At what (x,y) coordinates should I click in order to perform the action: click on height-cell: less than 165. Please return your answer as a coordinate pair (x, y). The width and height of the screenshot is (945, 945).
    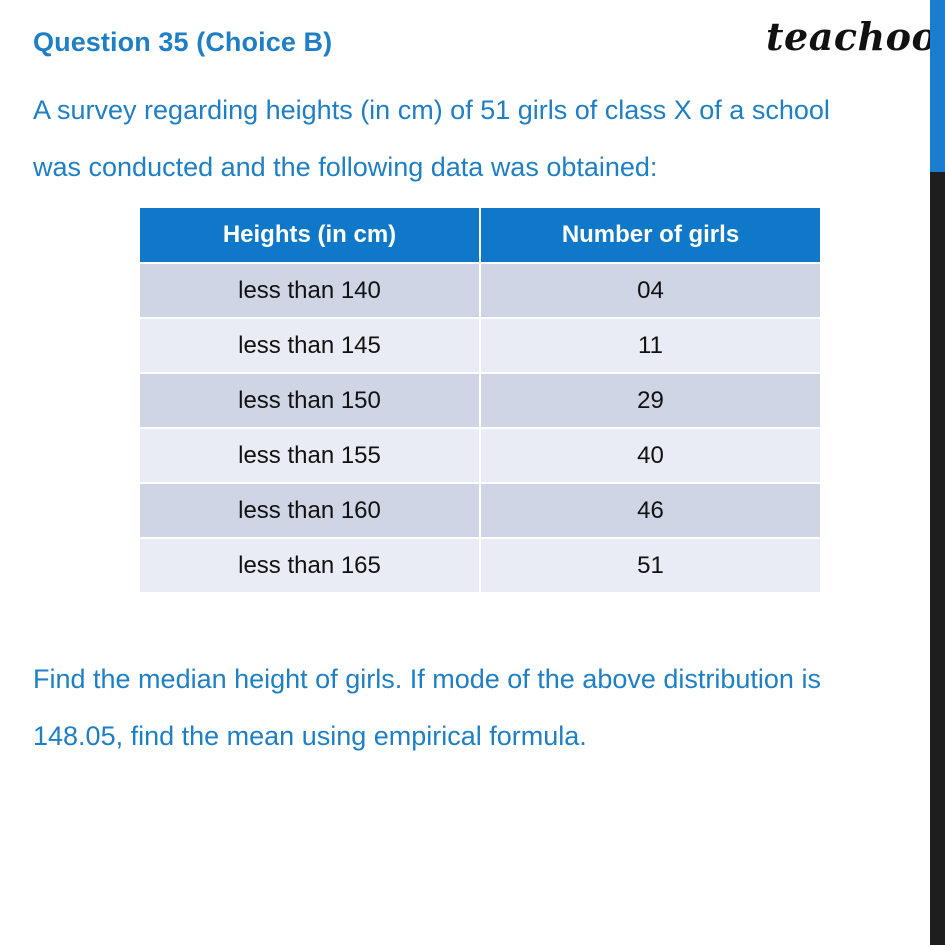
    Looking at the image, I should click on (310, 566).